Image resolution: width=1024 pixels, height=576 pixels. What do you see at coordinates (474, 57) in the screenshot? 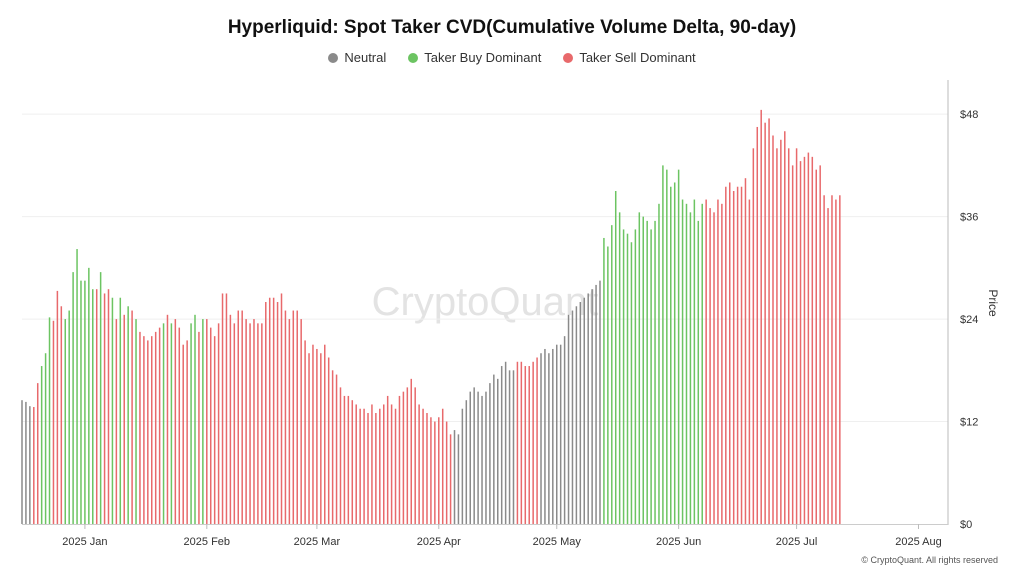
I see `legend-item-buy: Taker Buy Dominant` at bounding box center [474, 57].